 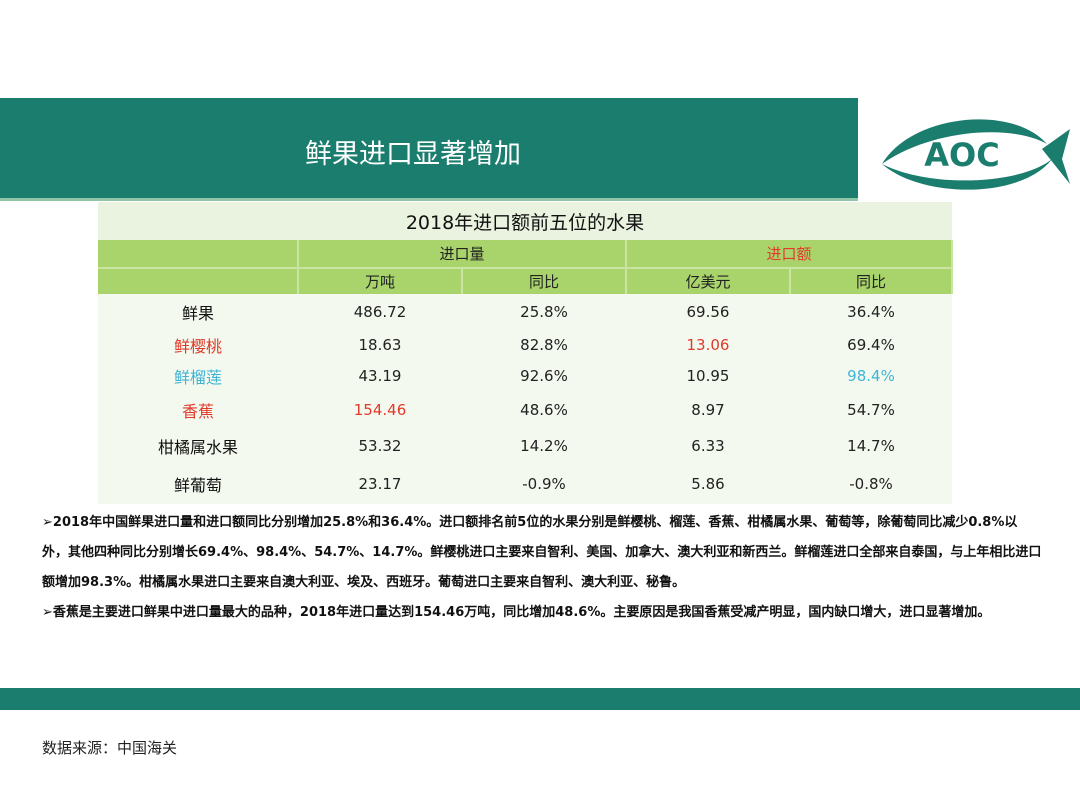 I want to click on cell: 14.7%, so click(x=871, y=446).